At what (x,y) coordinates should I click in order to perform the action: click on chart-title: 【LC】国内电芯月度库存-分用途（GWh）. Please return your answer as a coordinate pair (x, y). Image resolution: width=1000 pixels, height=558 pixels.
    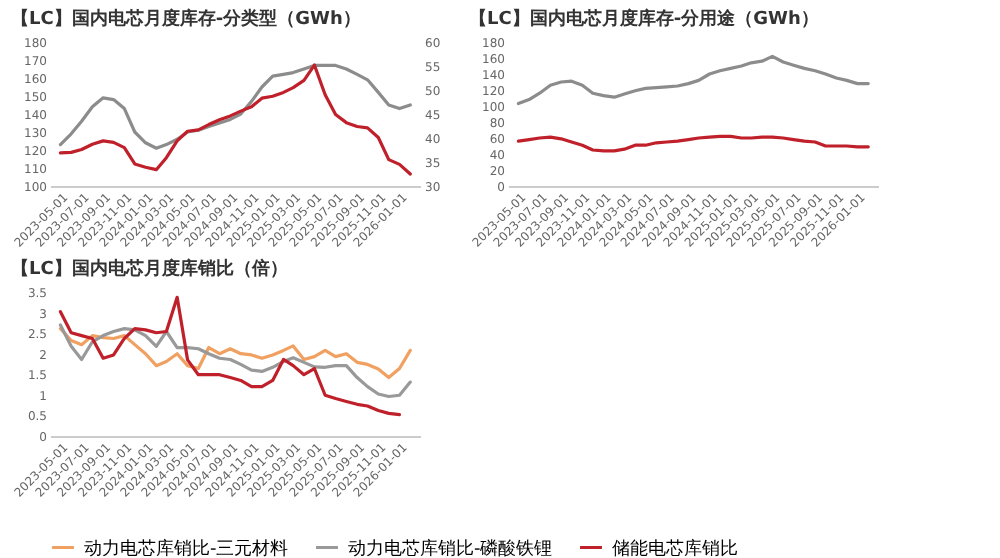
    Looking at the image, I should click on (644, 19).